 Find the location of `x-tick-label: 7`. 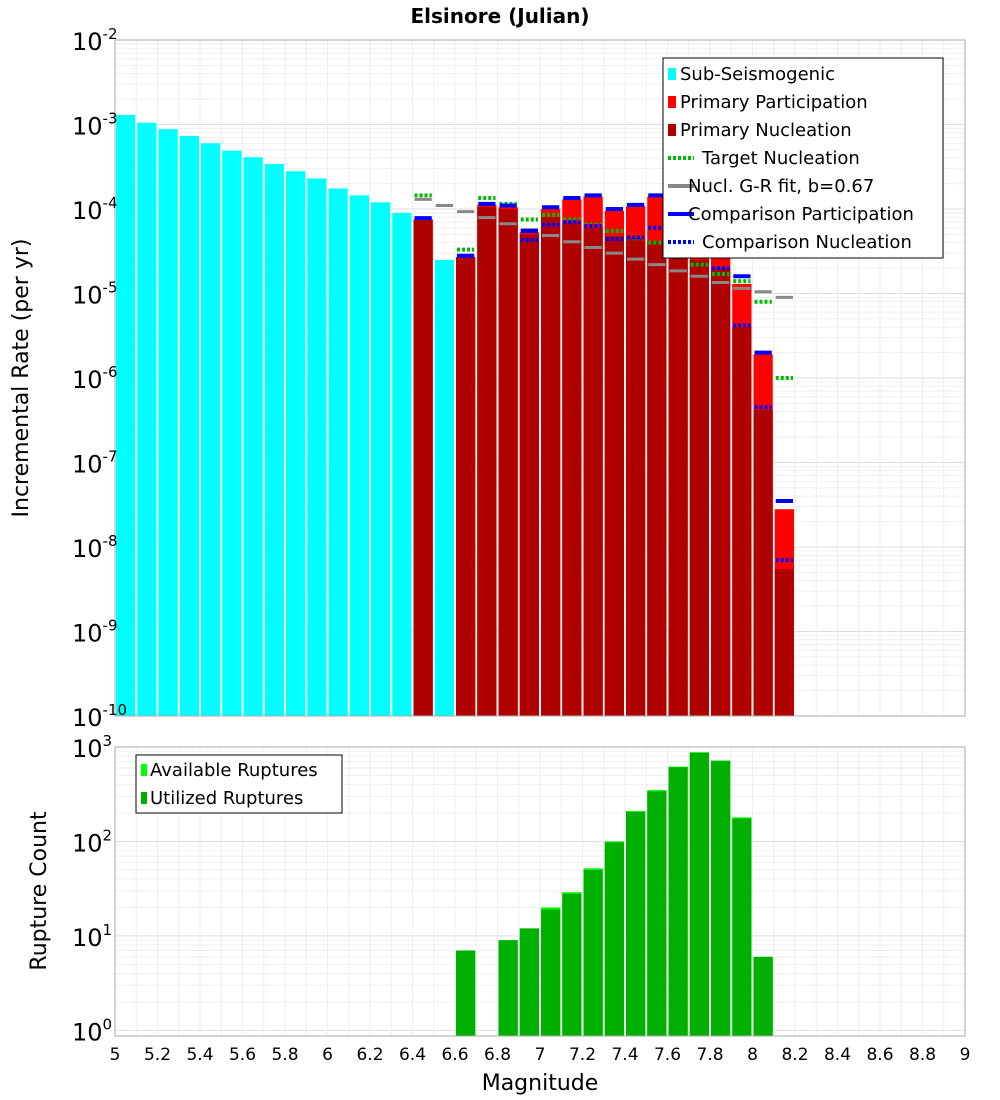

x-tick-label: 7 is located at coordinates (540, 1055).